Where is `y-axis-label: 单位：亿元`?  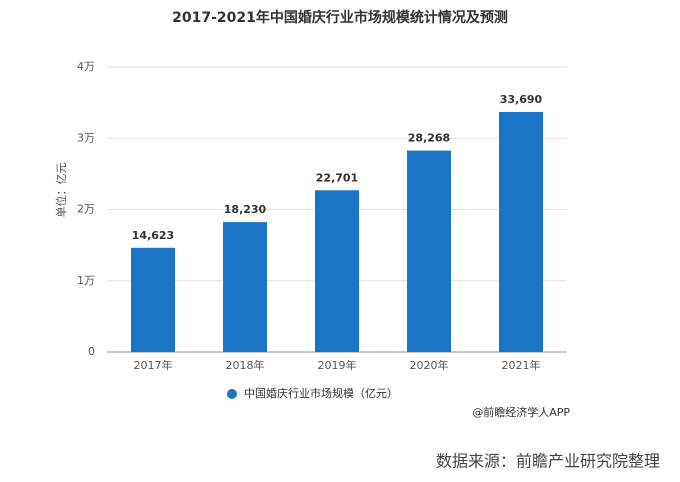 y-axis-label: 单位：亿元 is located at coordinates (61, 190).